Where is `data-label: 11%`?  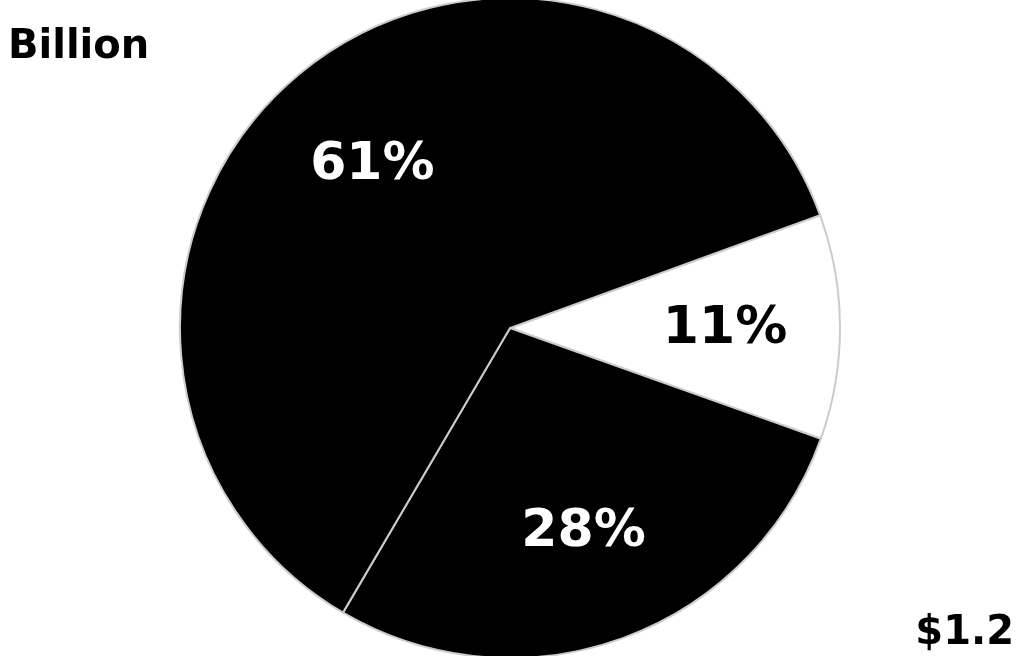
data-label: 11% is located at coordinates (725, 325).